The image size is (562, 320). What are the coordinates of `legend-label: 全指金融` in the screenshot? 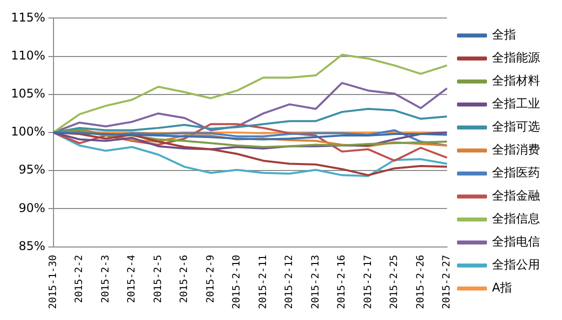 It's located at (516, 195).